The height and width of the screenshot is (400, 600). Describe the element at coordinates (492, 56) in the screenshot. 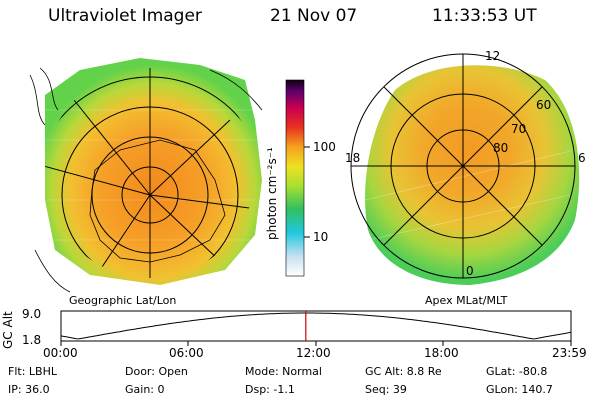

I see `mlt-label-12: 12` at that location.